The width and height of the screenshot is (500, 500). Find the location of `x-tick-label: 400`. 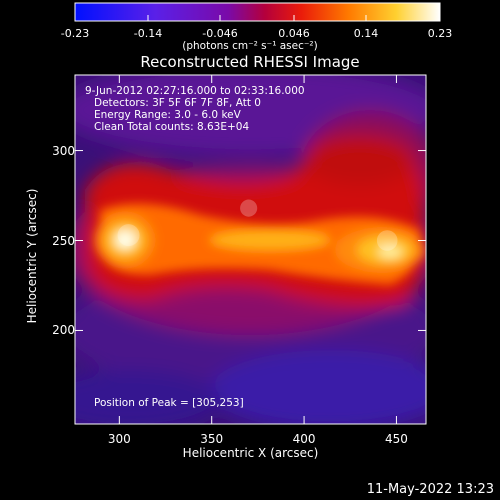

x-tick-label: 400 is located at coordinates (304, 439).